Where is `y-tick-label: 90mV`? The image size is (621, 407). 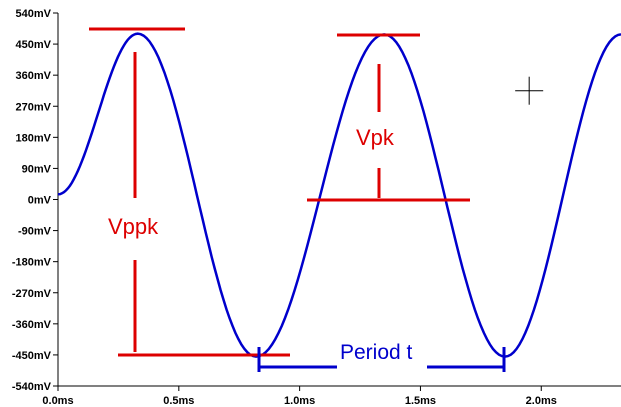
y-tick-label: 90mV is located at coordinates (37, 169).